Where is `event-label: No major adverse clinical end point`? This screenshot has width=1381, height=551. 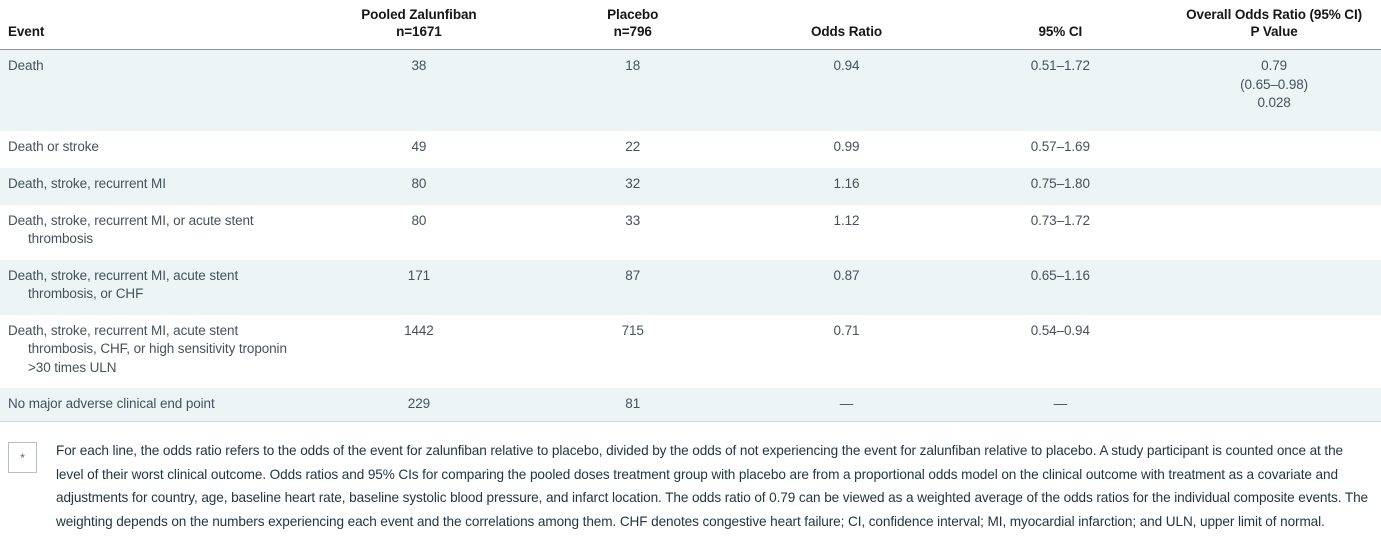
event-label: No major adverse clinical end point is located at coordinates (111, 403).